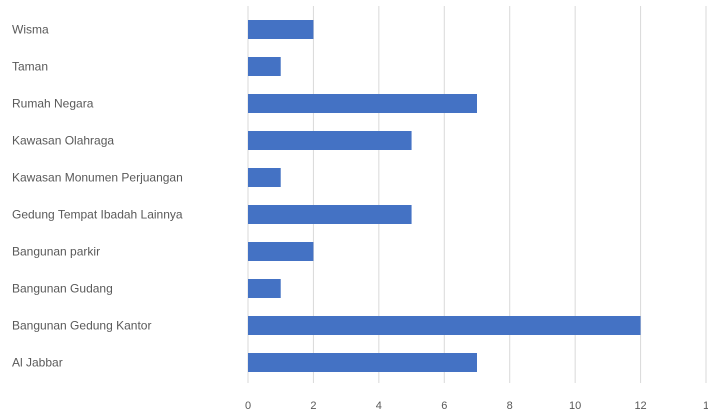  Describe the element at coordinates (248, 406) in the screenshot. I see `x-tick-label: 0` at that location.